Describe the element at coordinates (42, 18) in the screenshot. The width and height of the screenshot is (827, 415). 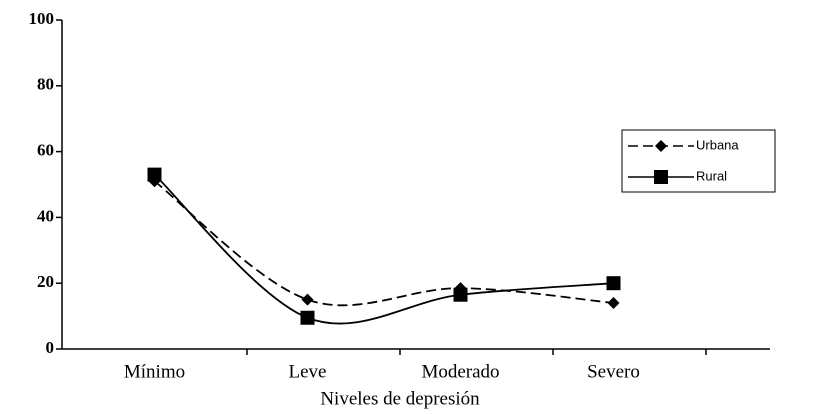
I see `y-tick-label: 100` at that location.